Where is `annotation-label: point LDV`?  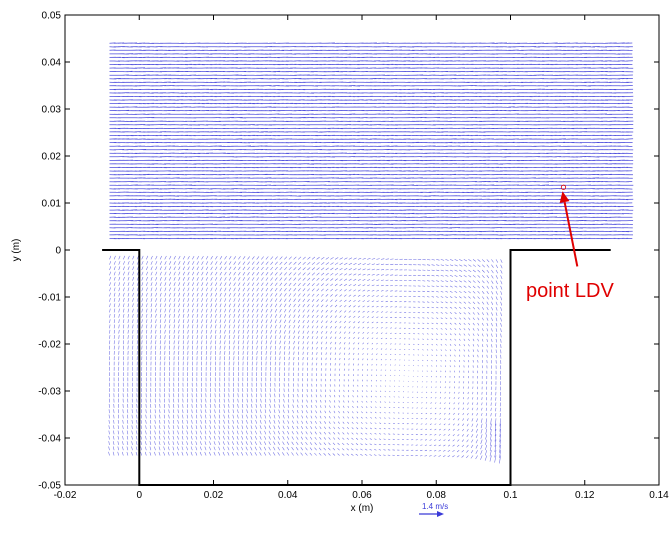 annotation-label: point LDV is located at coordinates (570, 291).